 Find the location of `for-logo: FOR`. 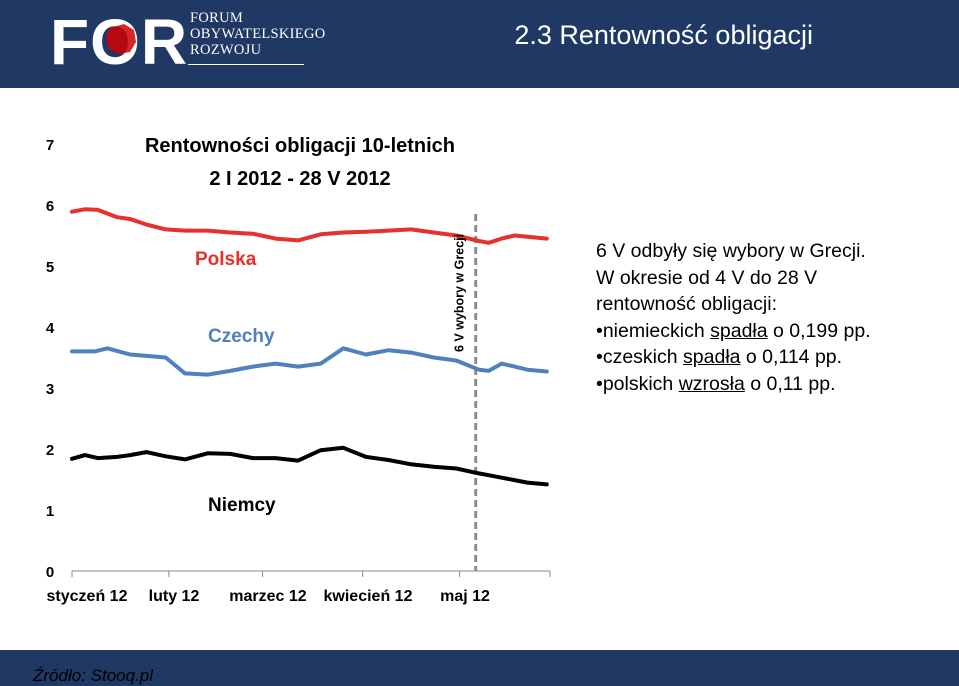

for-logo: FOR is located at coordinates (118, 39).